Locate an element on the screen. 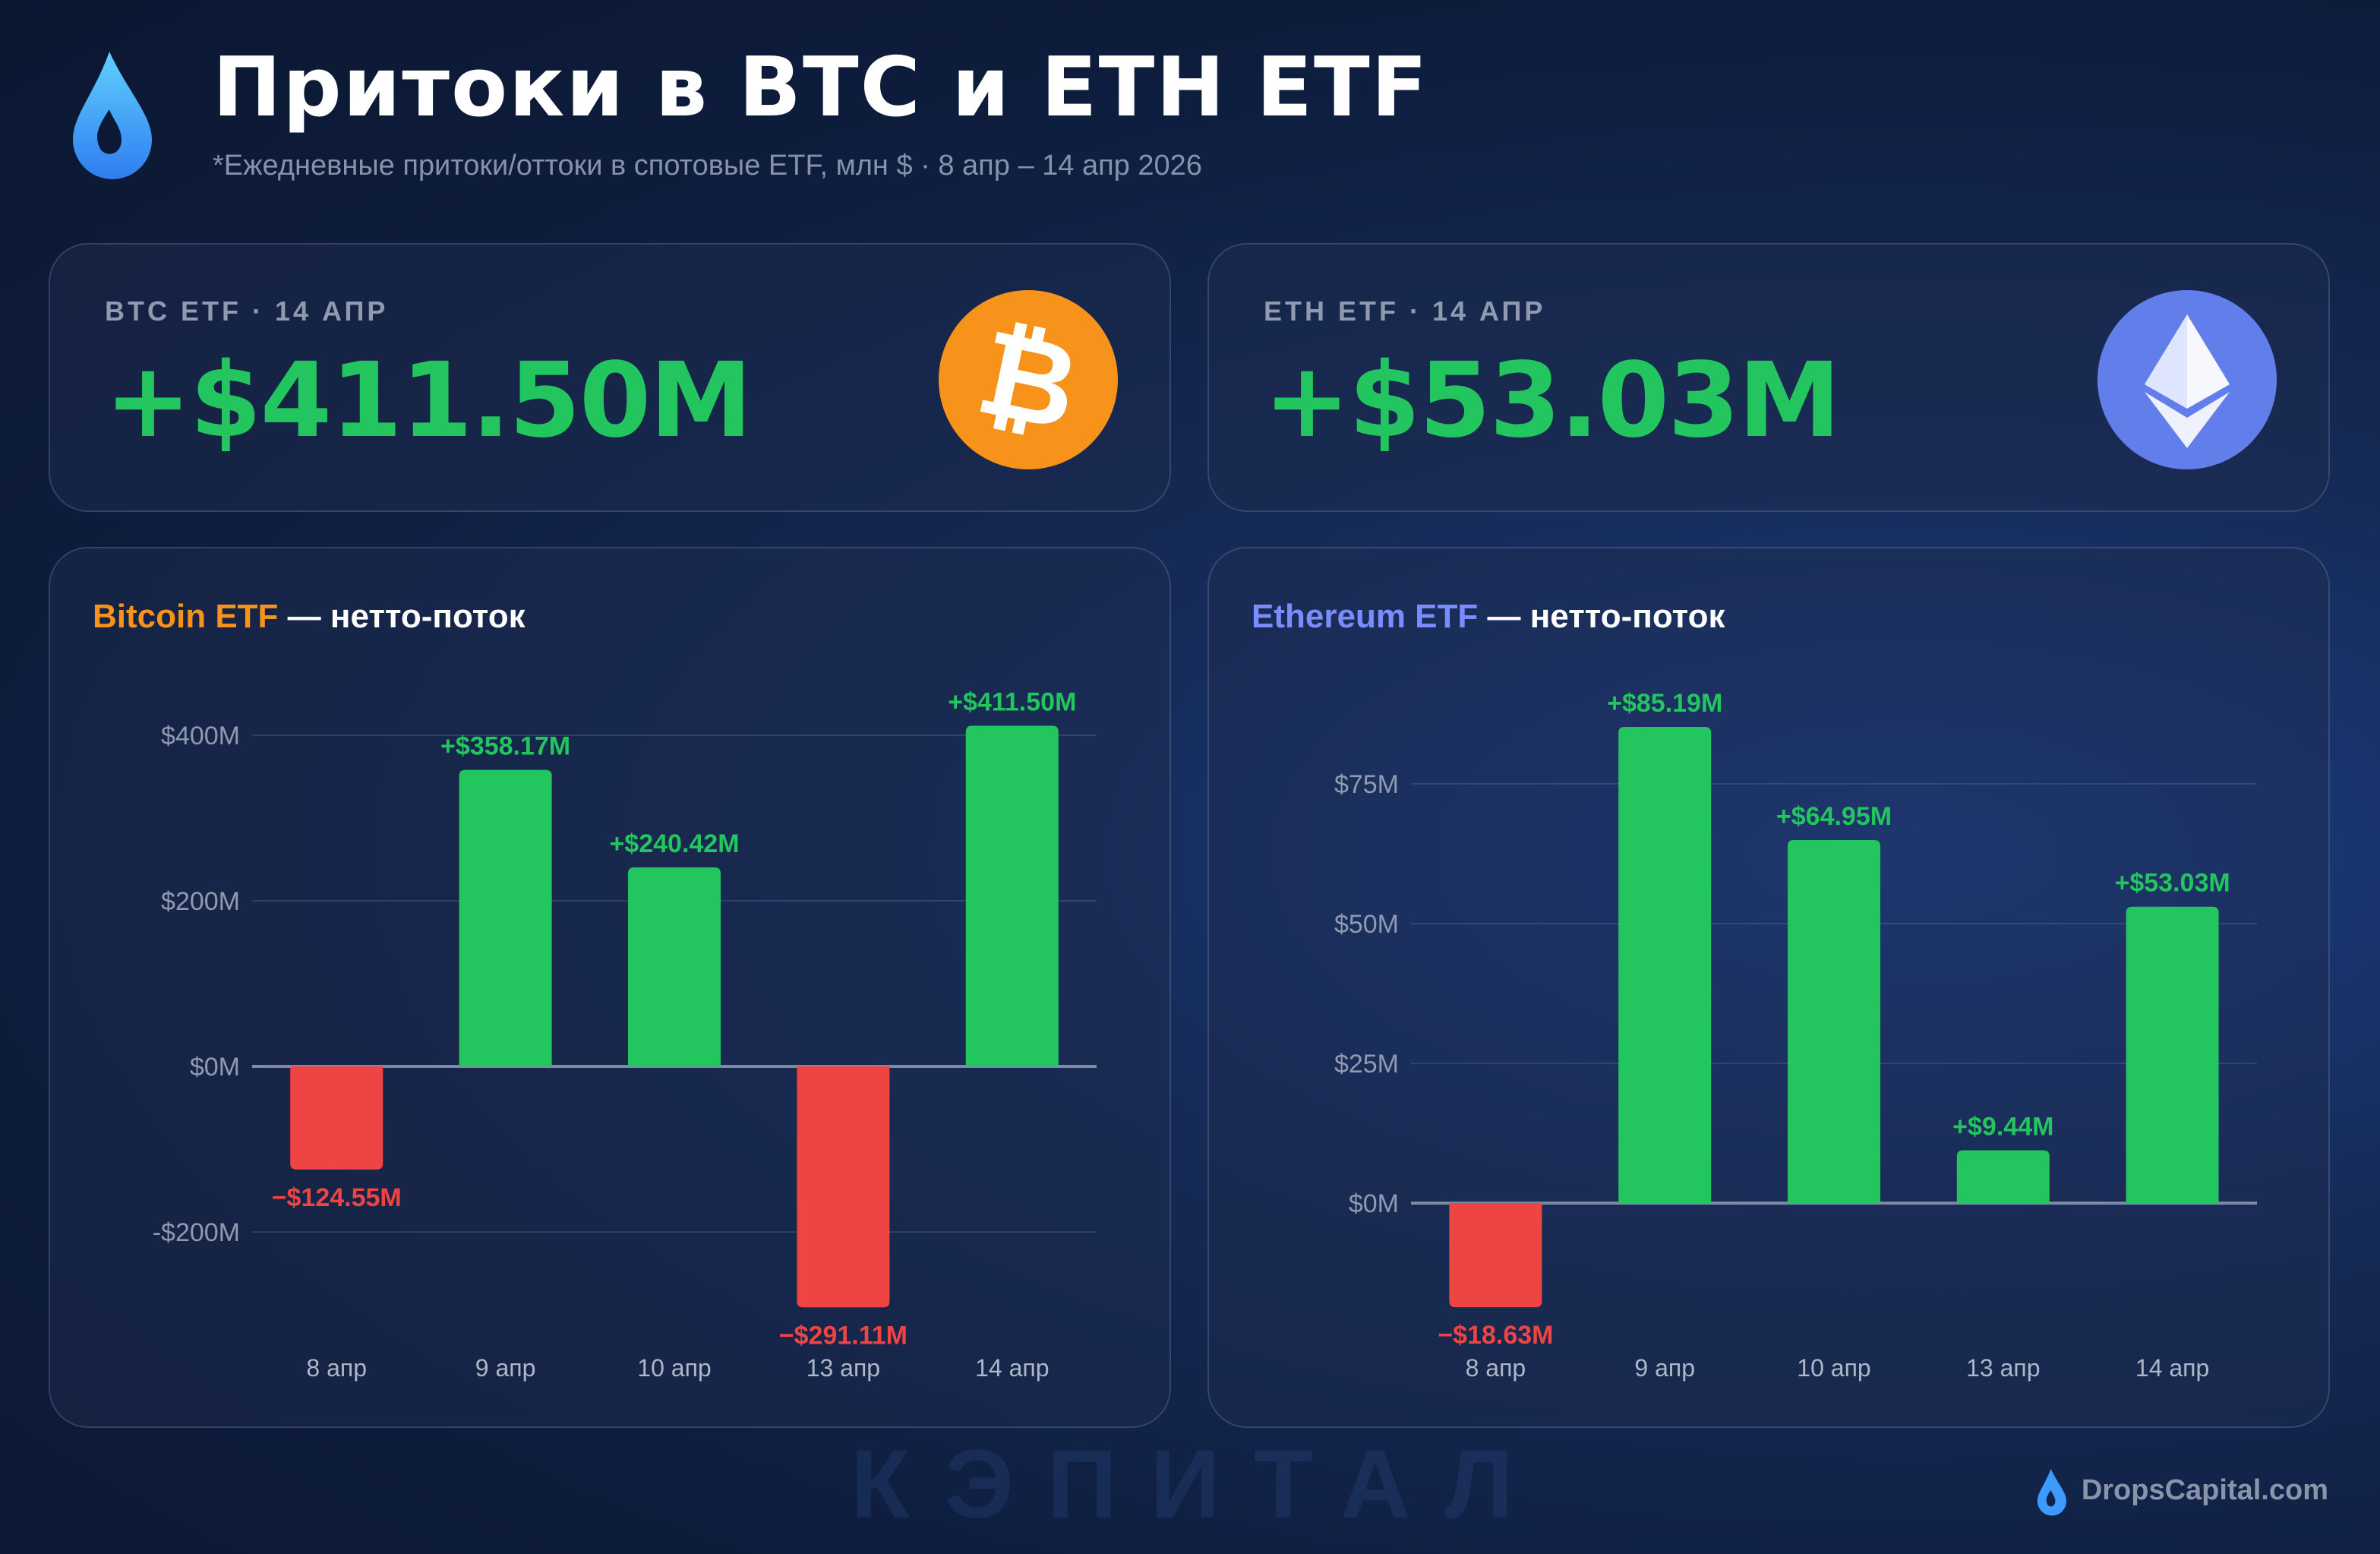  data-label: −$124.55M is located at coordinates (337, 1197).